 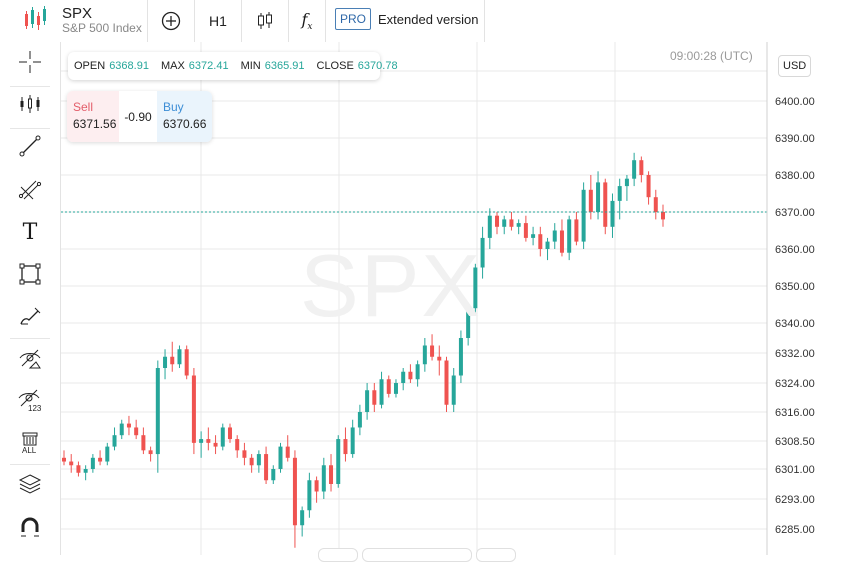 I want to click on max-value: 6372.41, so click(x=208, y=66).